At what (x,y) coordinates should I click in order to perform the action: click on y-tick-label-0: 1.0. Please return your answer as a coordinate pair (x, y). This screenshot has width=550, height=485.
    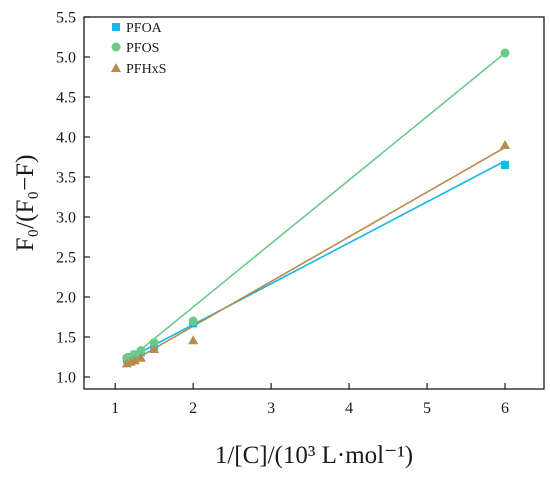
    Looking at the image, I should click on (66, 378).